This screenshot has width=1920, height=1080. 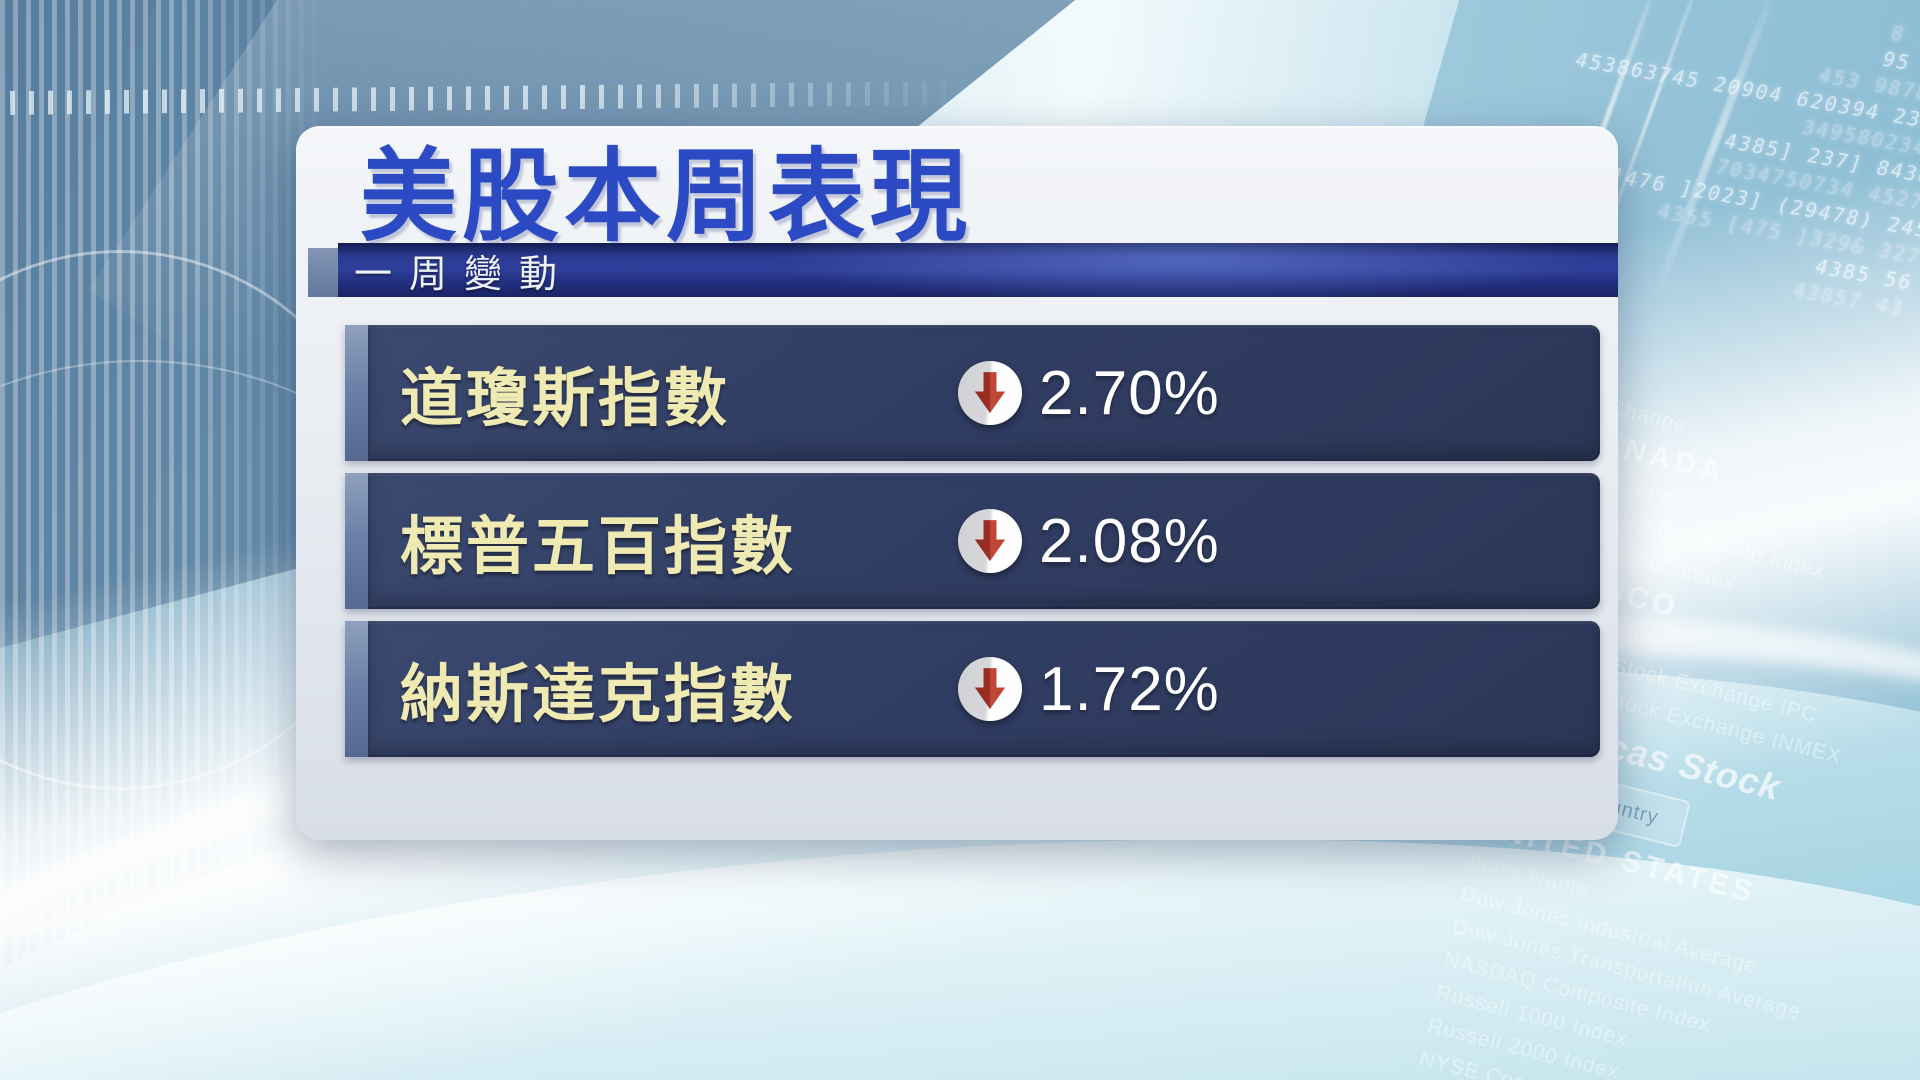 What do you see at coordinates (666, 196) in the screenshot?
I see `page-title: 美股本周表現` at bounding box center [666, 196].